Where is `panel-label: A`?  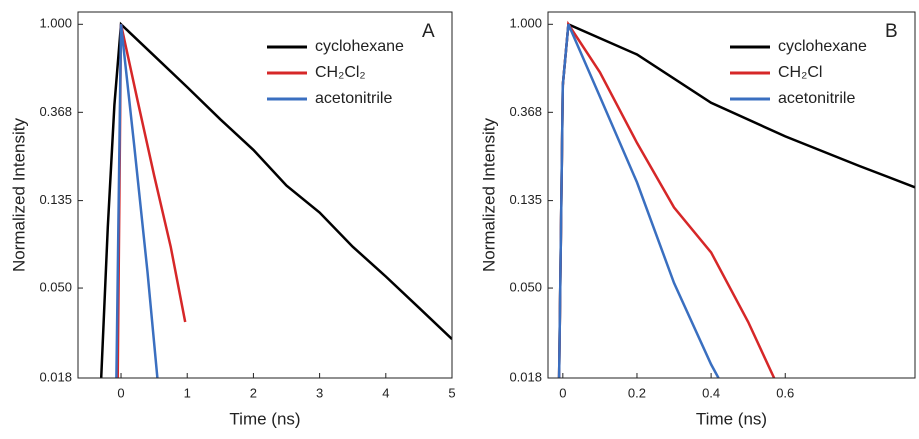 panel-label: A is located at coordinates (428, 31).